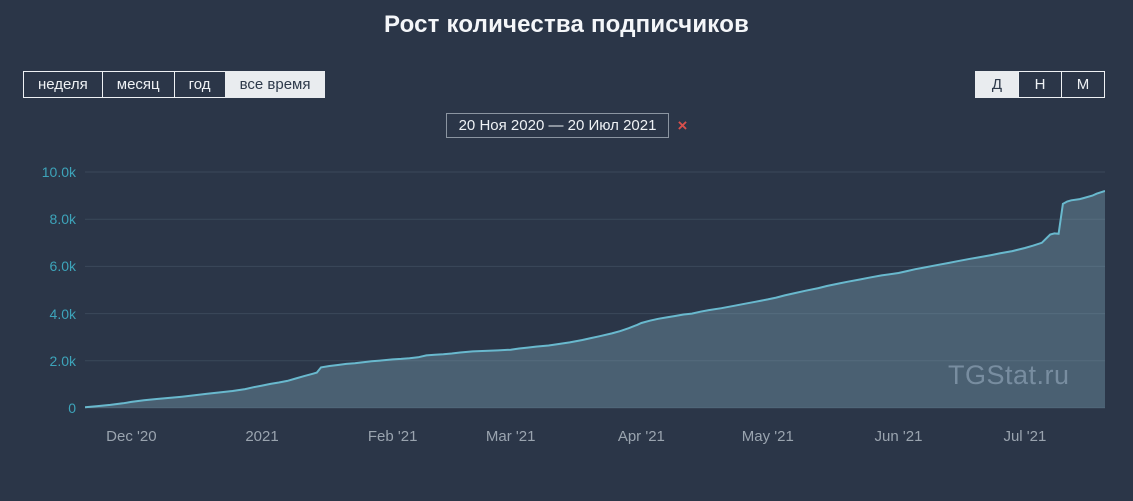  I want to click on granularity-button-month: М, so click(1083, 84).